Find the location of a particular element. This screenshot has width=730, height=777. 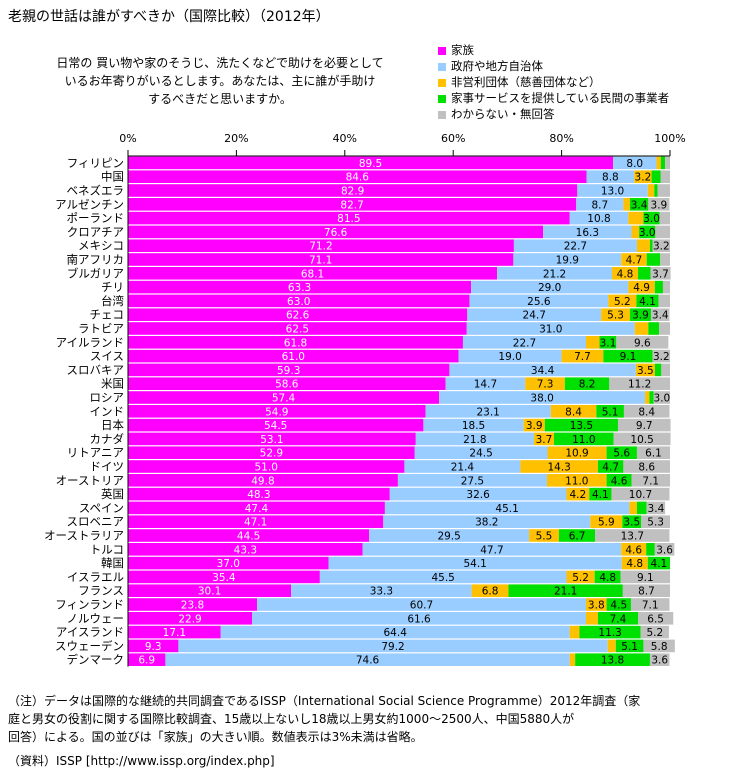

data-label-family: 58.6 is located at coordinates (287, 385).